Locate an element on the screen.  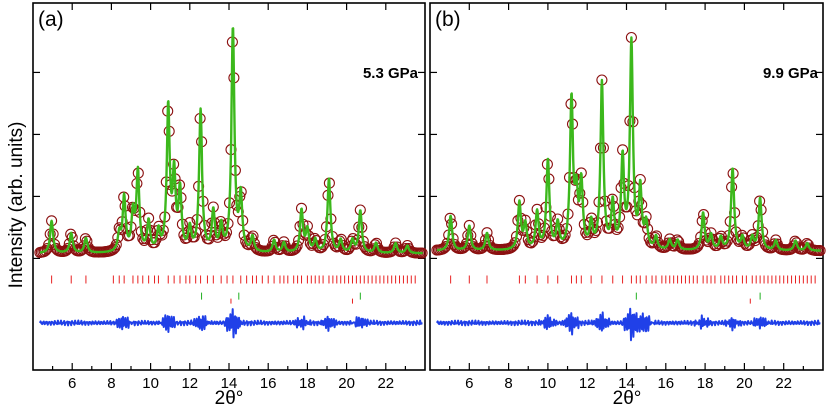
panel-a-x-axis-title: 2θ° is located at coordinates (229, 398).